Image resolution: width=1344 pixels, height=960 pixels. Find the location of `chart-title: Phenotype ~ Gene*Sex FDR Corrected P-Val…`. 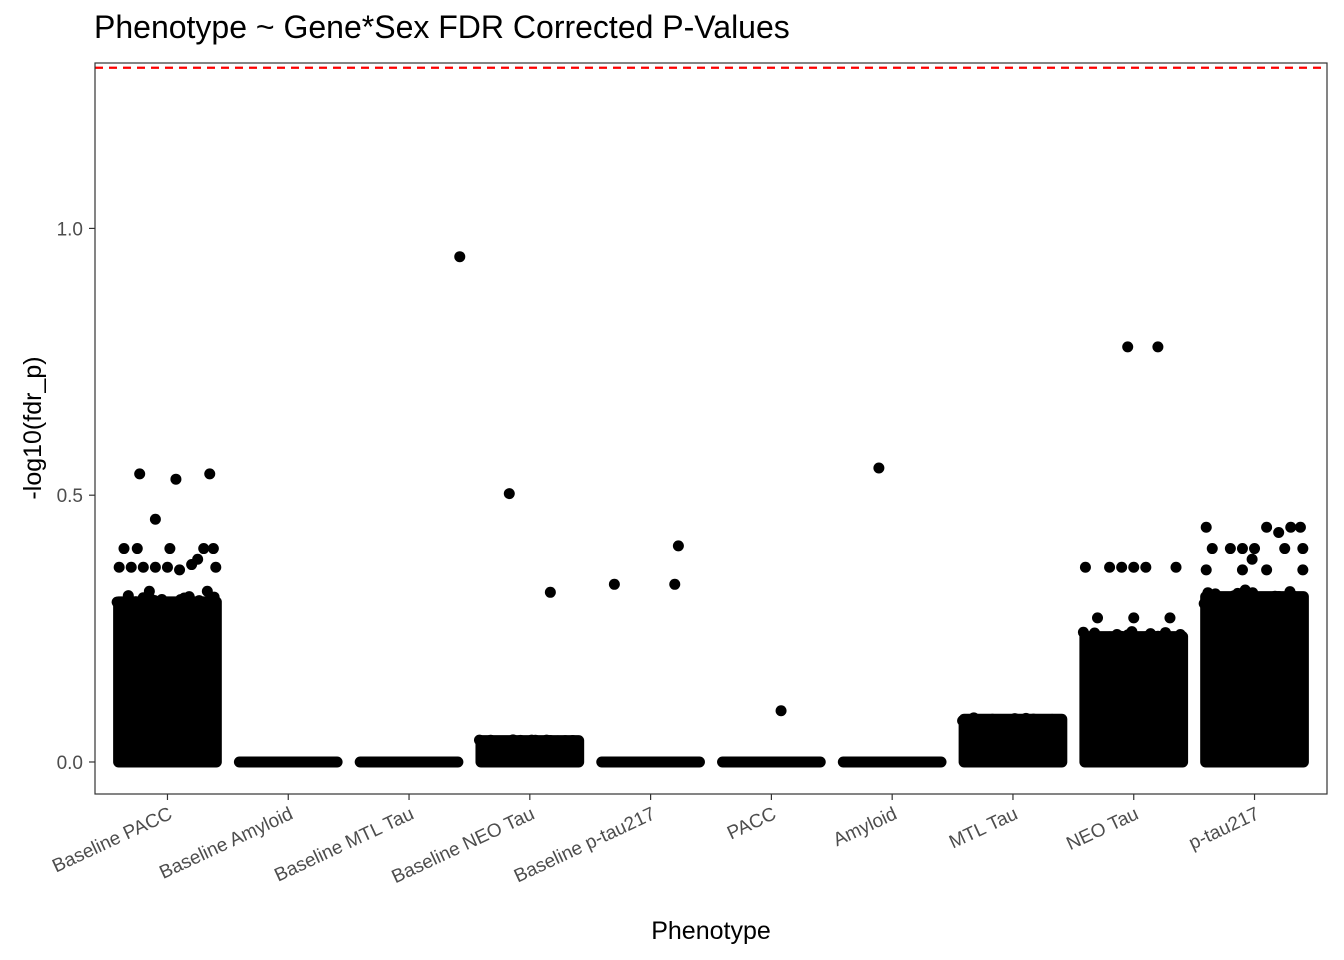

chart-title: Phenotype ~ Gene*Sex FDR Corrected P-Val… is located at coordinates (442, 27).